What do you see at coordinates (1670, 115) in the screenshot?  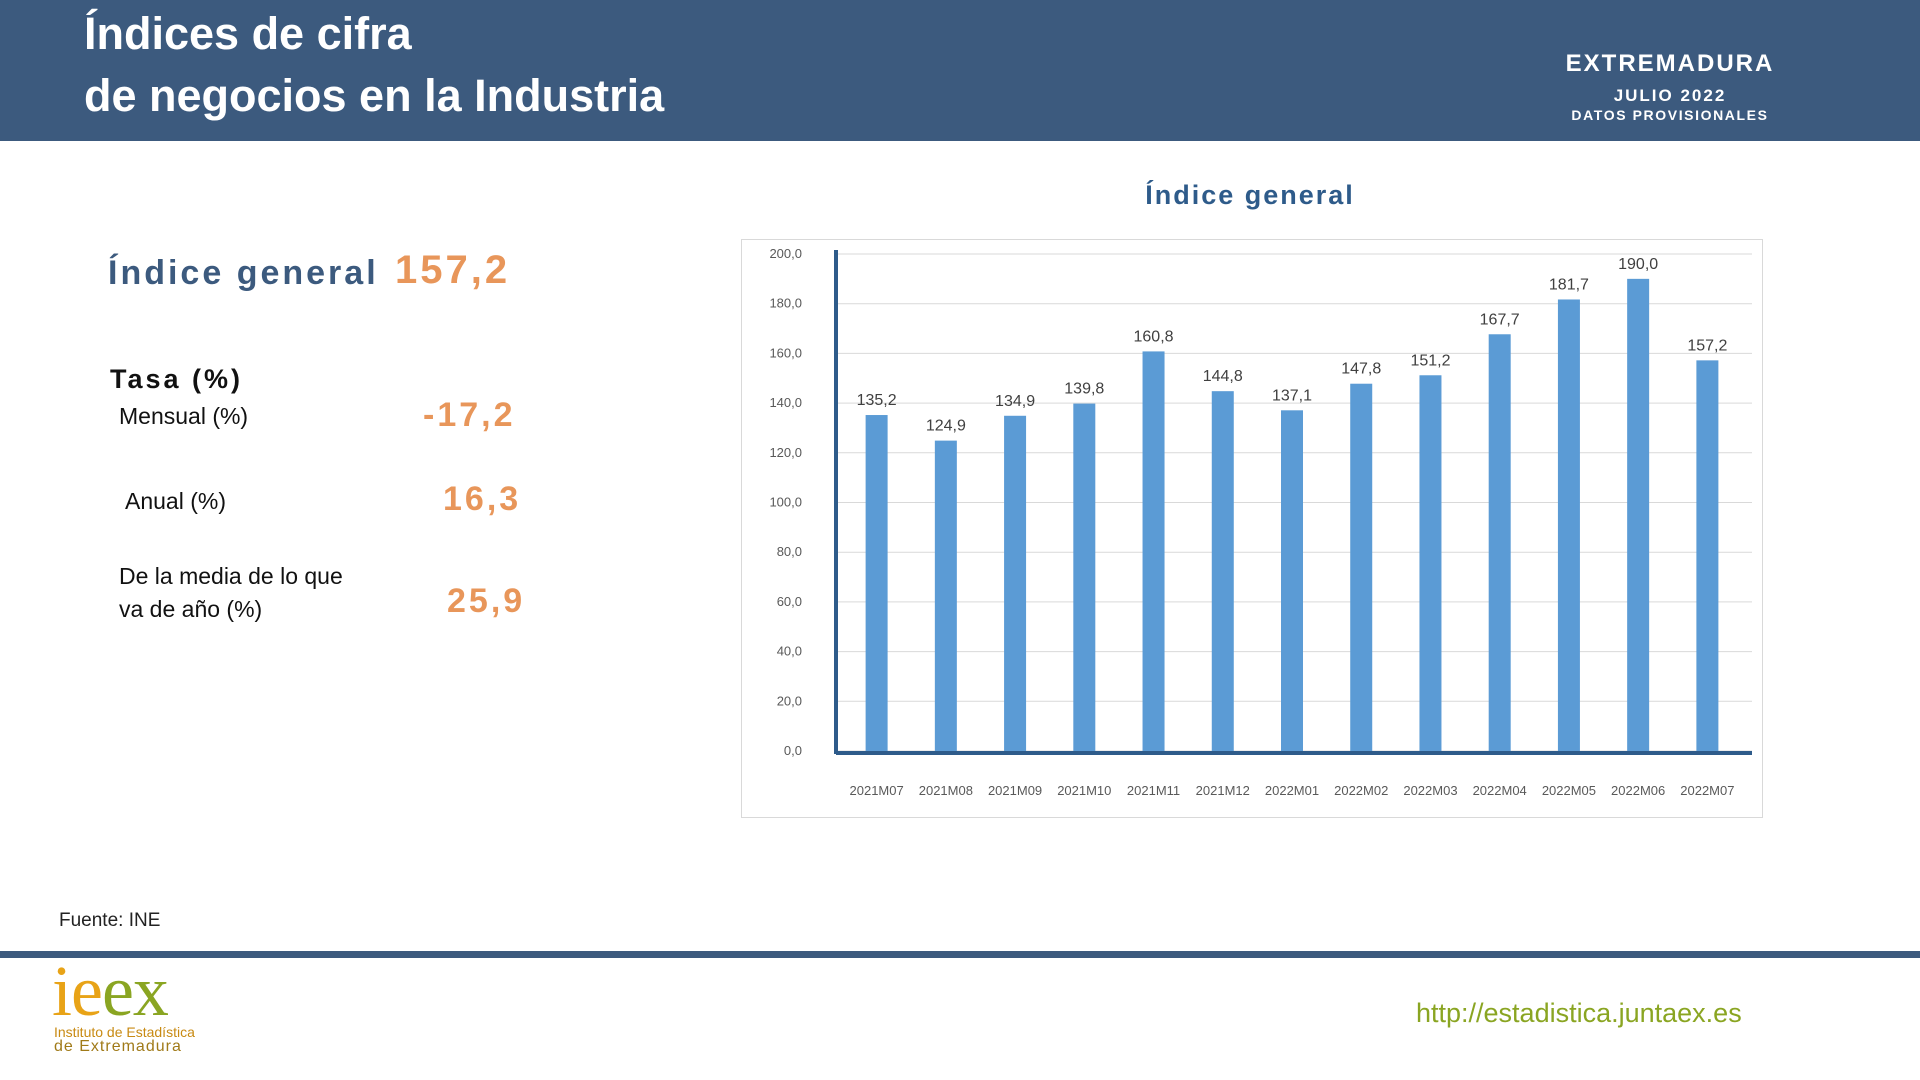 I see `status-label: DATOS PROVISIONALES` at bounding box center [1670, 115].